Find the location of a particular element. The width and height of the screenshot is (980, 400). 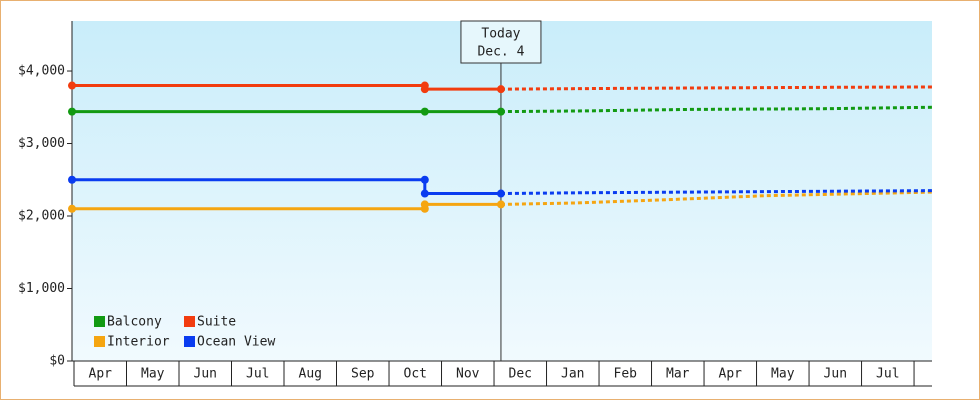

today-box is located at coordinates (501, 42).